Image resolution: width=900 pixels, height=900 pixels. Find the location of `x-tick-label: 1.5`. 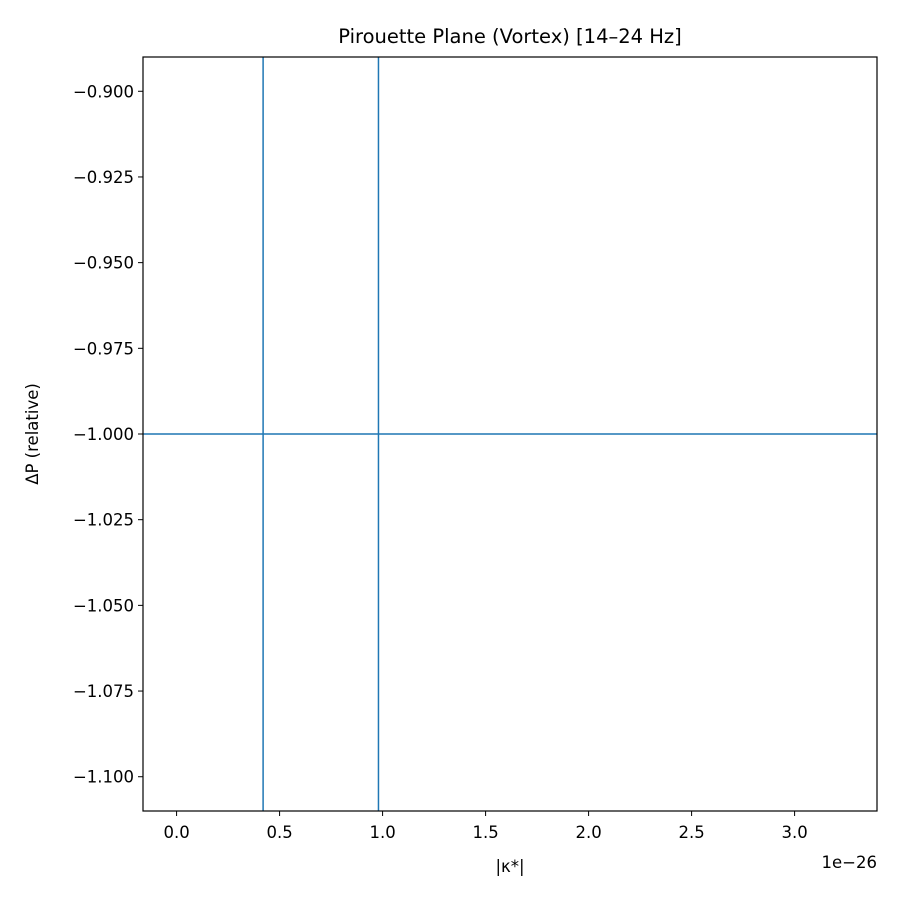

x-tick-label: 1.5 is located at coordinates (485, 832).